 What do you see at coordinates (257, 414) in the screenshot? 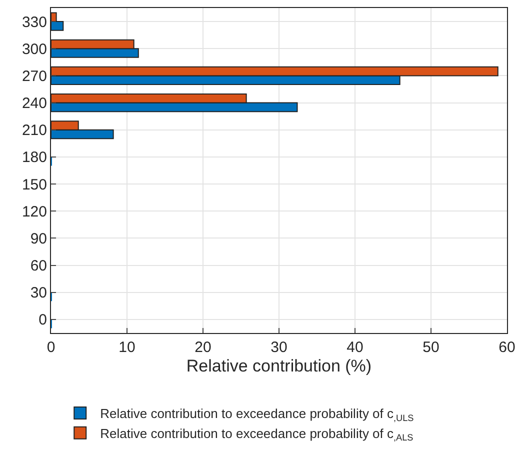
I see `legend-label: Relative contribution to exceedance probability of c$_{,ULS}$` at bounding box center [257, 414].